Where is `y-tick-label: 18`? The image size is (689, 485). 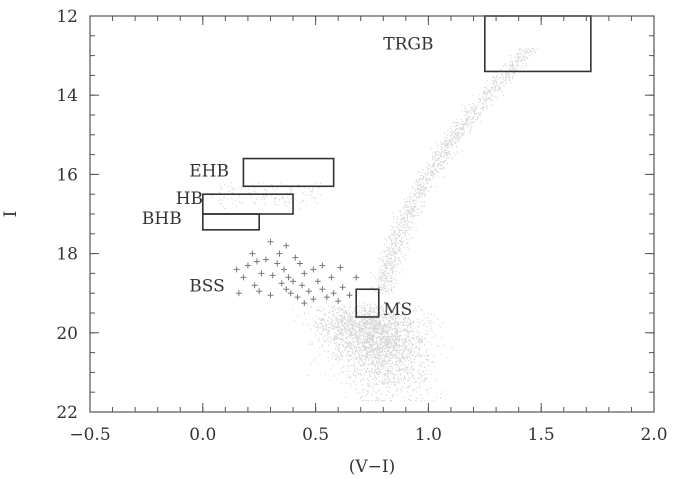
y-tick-label: 18 is located at coordinates (67, 255).